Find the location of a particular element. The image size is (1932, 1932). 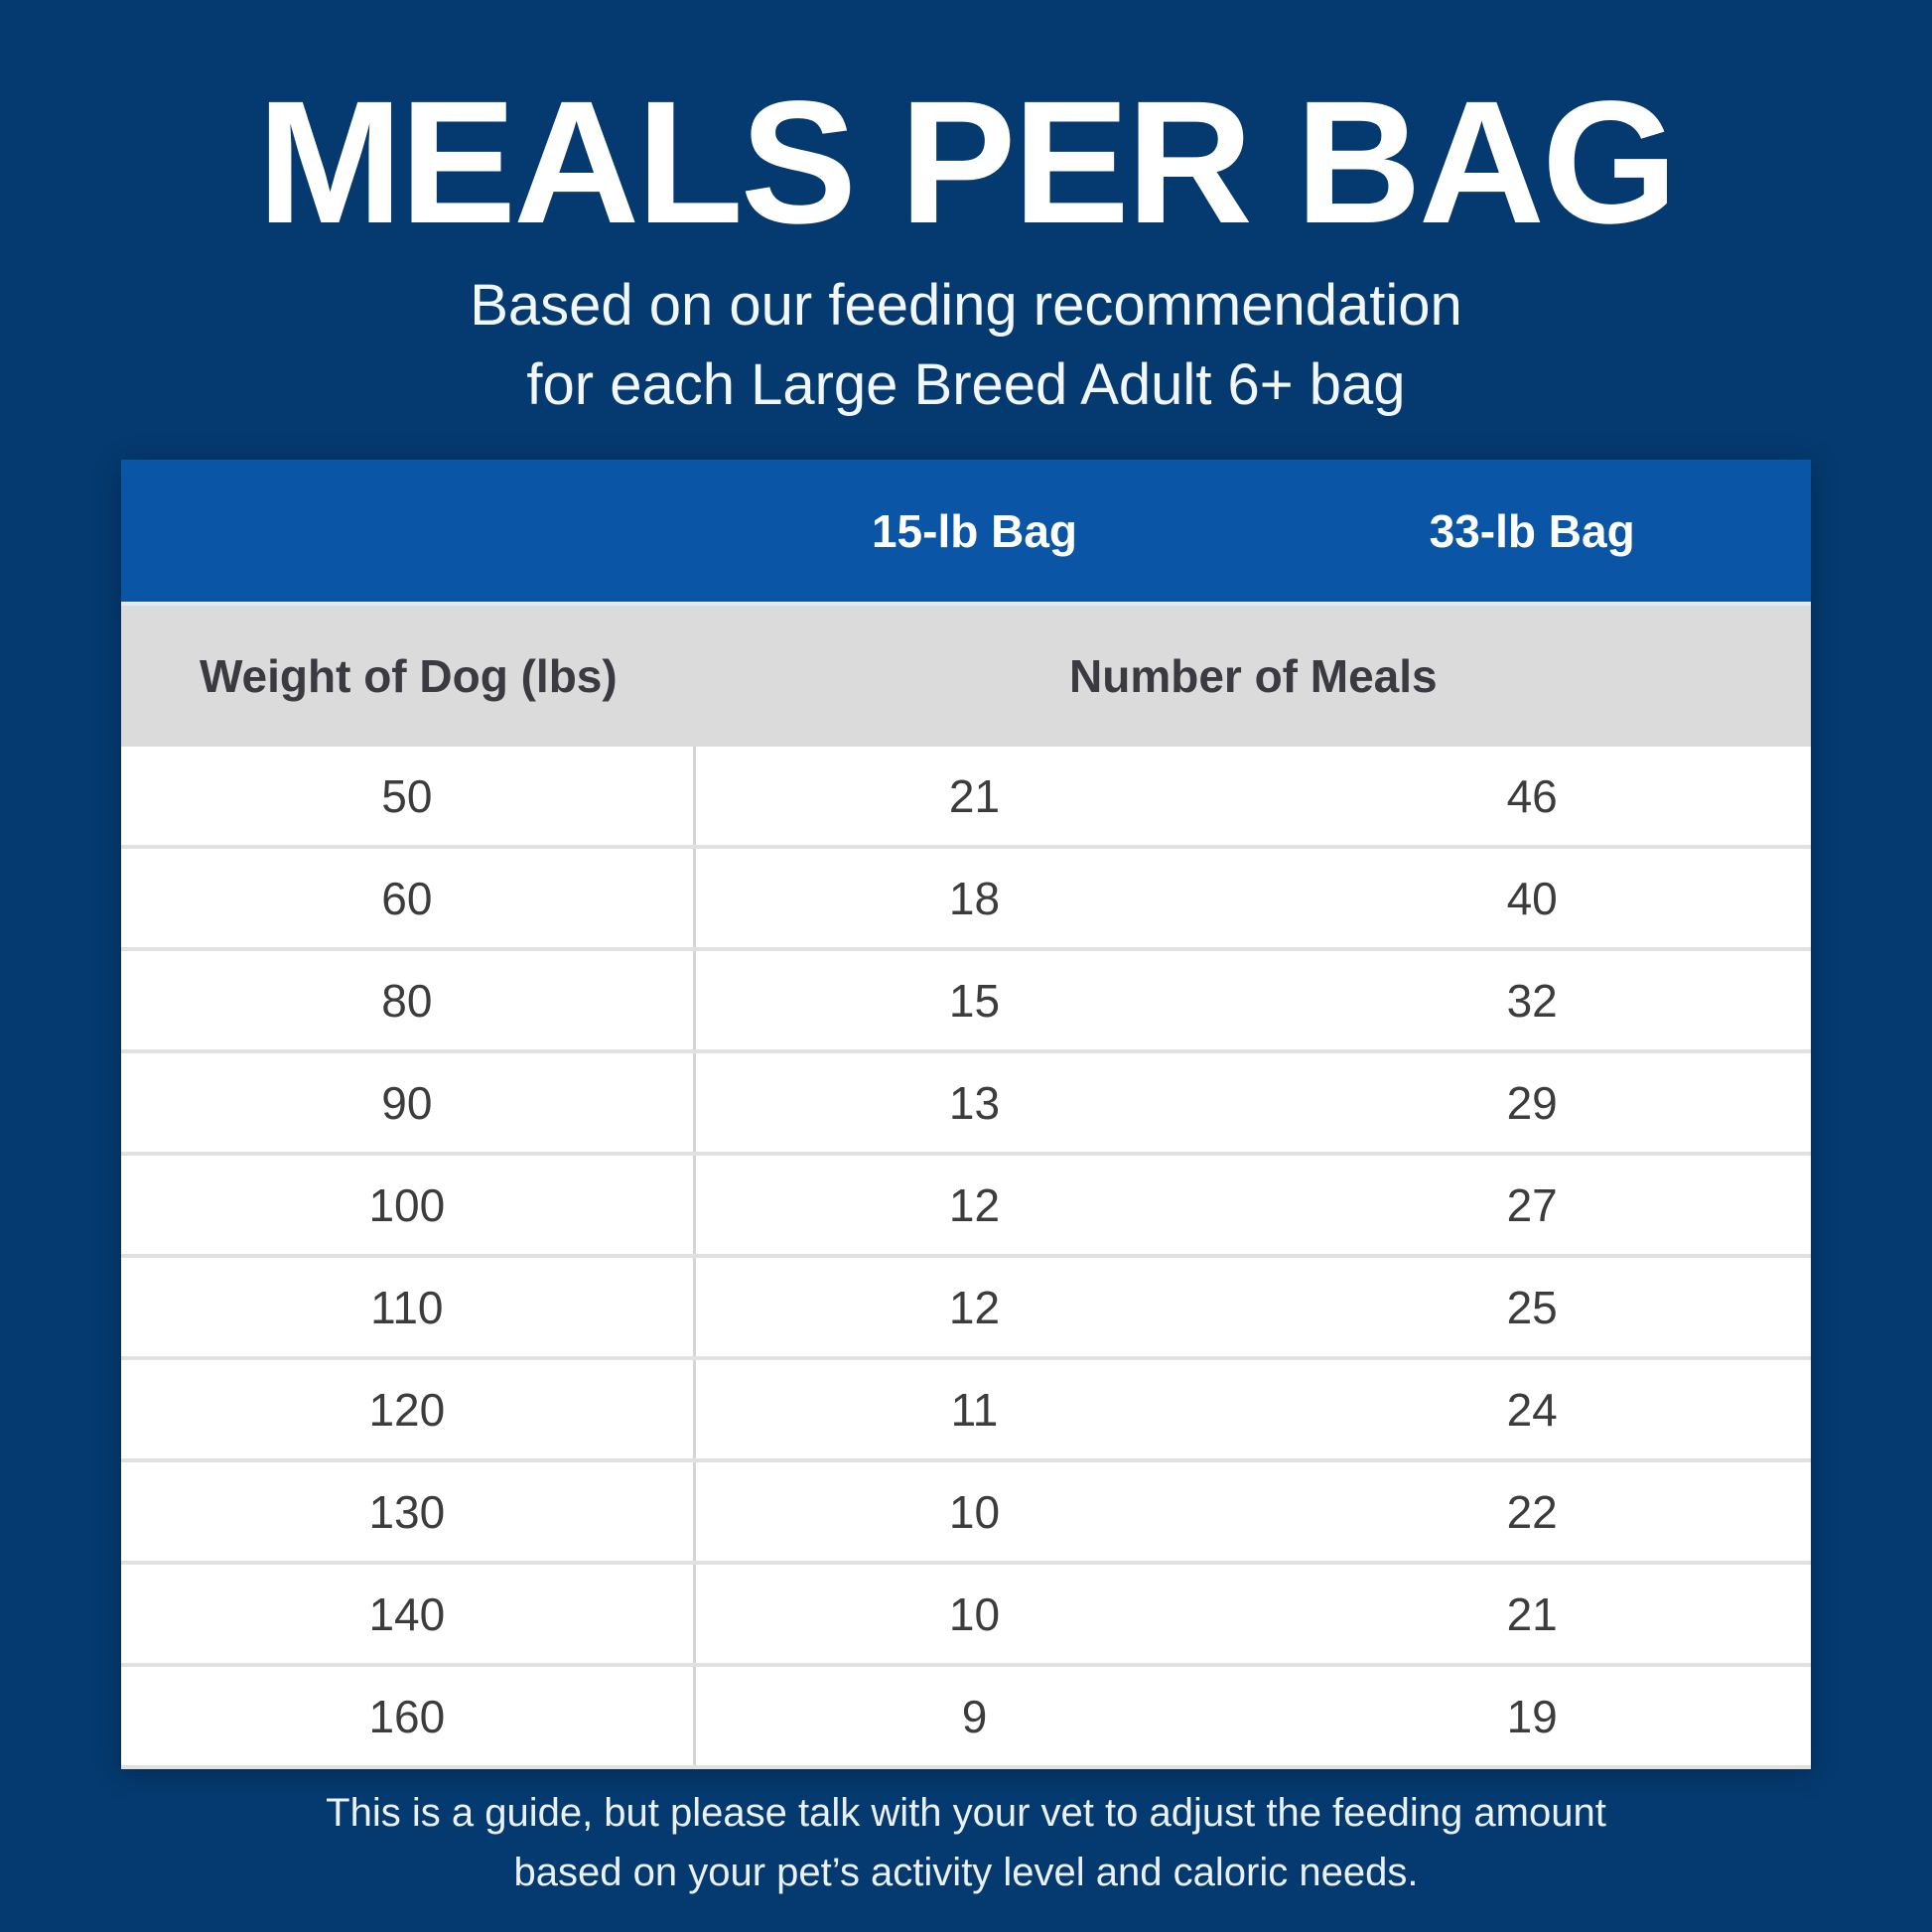

weight-cell: 50 is located at coordinates (409, 796).